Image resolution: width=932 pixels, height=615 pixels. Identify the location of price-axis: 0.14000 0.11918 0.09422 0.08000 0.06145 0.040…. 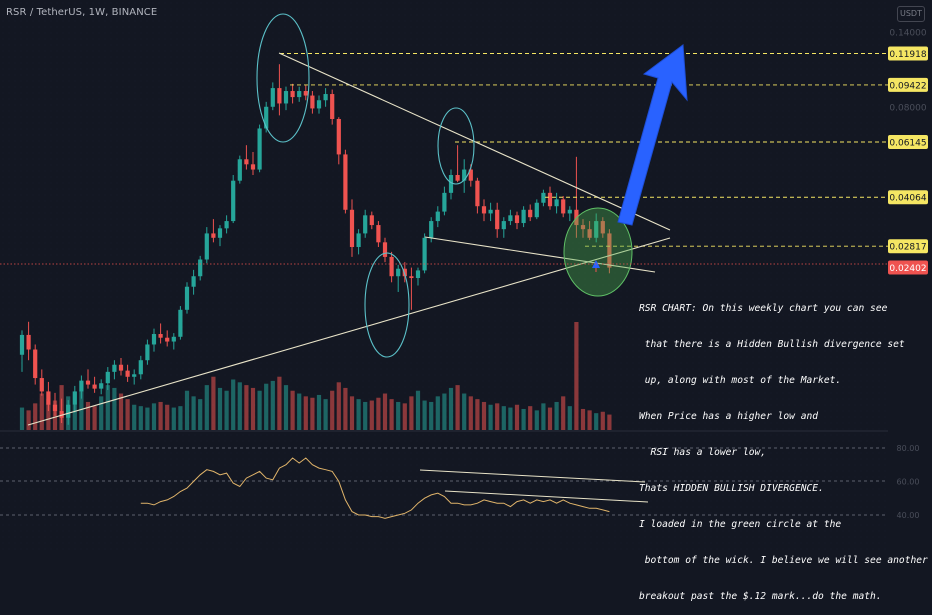
(908, 275).